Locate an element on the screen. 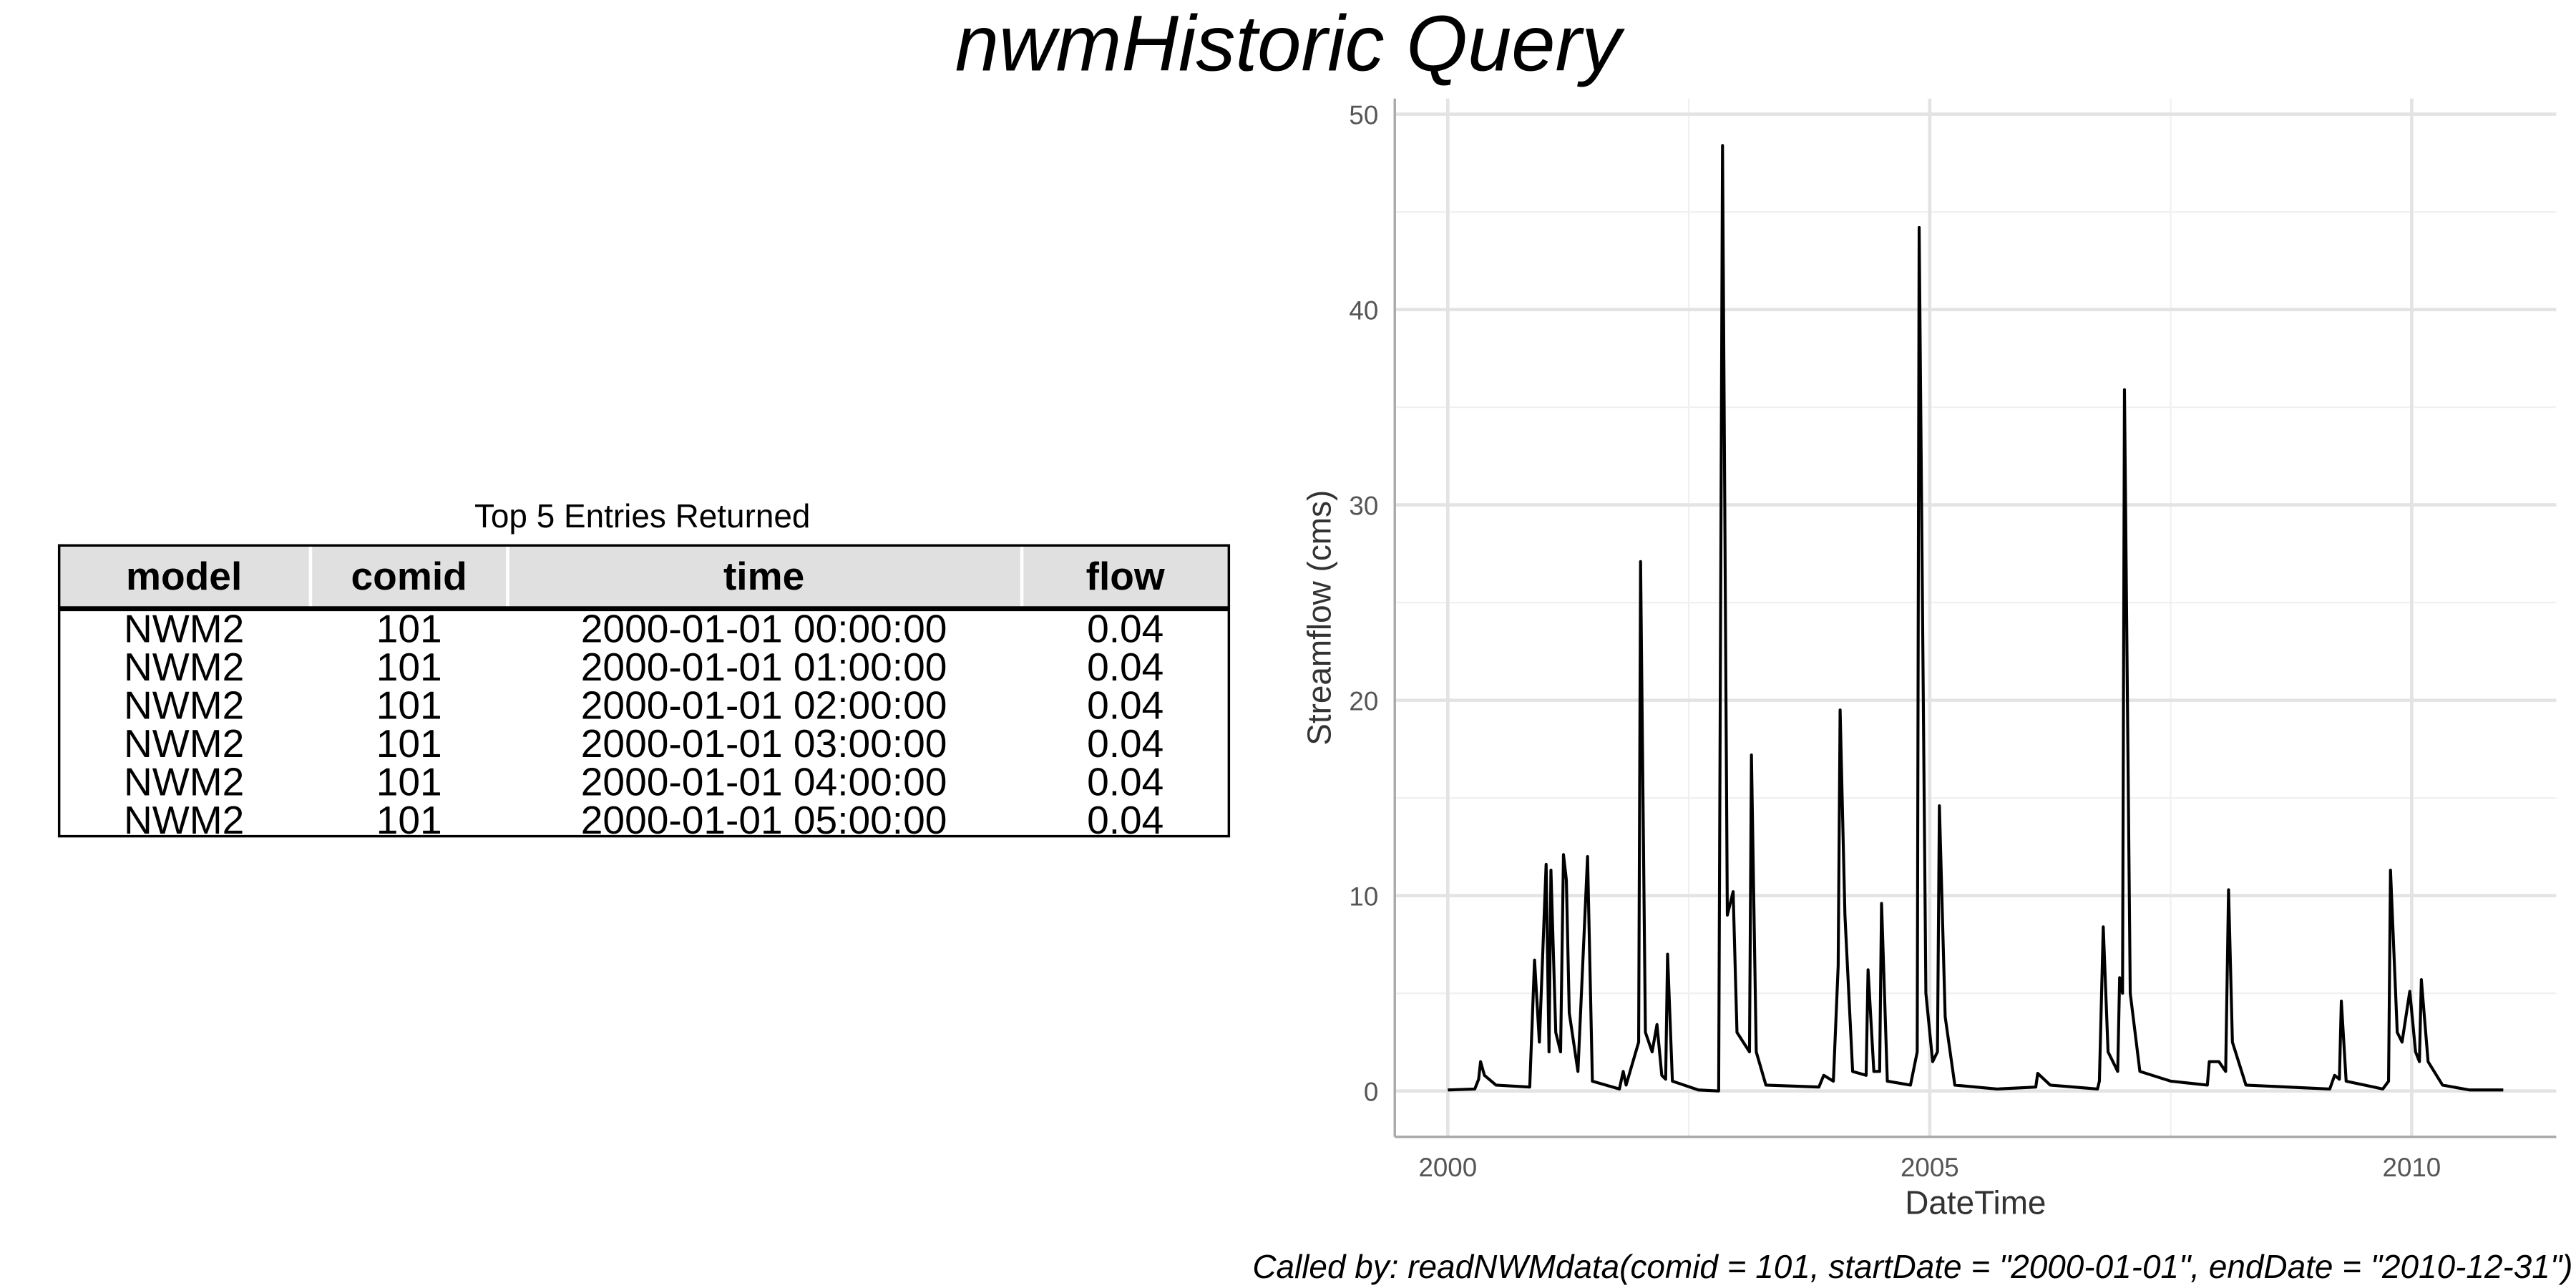 Image resolution: width=2576 pixels, height=1288 pixels. table-border is located at coordinates (644, 691).